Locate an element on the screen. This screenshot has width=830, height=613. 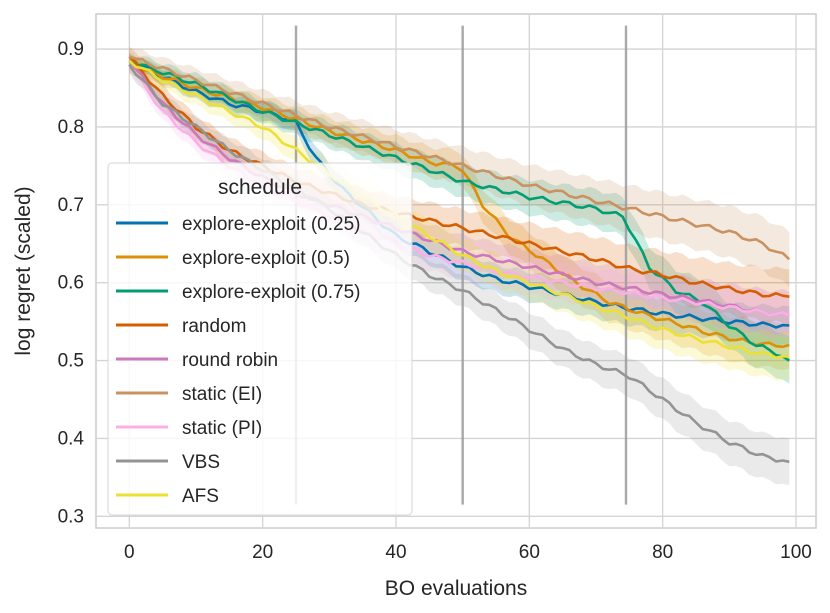
legend-title: schedule is located at coordinates (260, 187).